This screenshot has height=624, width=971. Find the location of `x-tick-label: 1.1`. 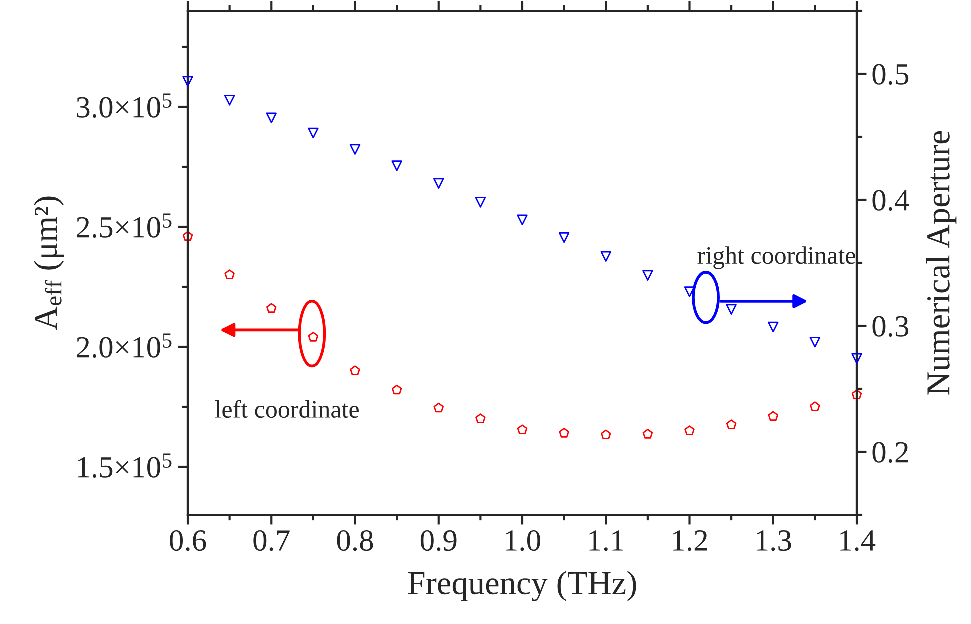

x-tick-label: 1.1 is located at coordinates (607, 541).